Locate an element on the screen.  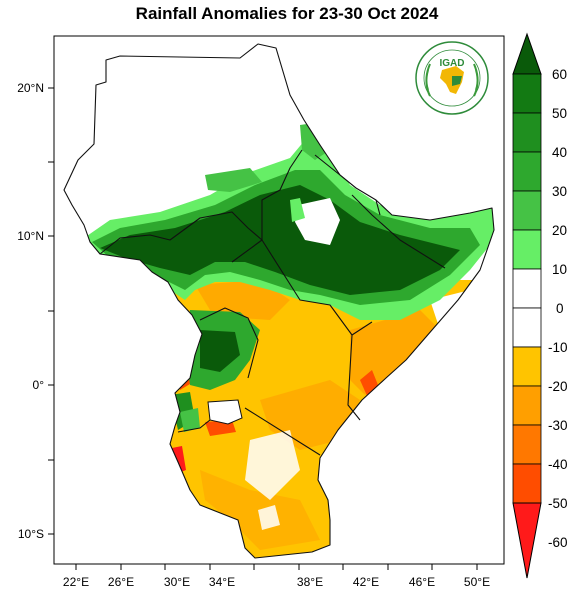
wet-patch-sudan-north is located at coordinates (233, 180).